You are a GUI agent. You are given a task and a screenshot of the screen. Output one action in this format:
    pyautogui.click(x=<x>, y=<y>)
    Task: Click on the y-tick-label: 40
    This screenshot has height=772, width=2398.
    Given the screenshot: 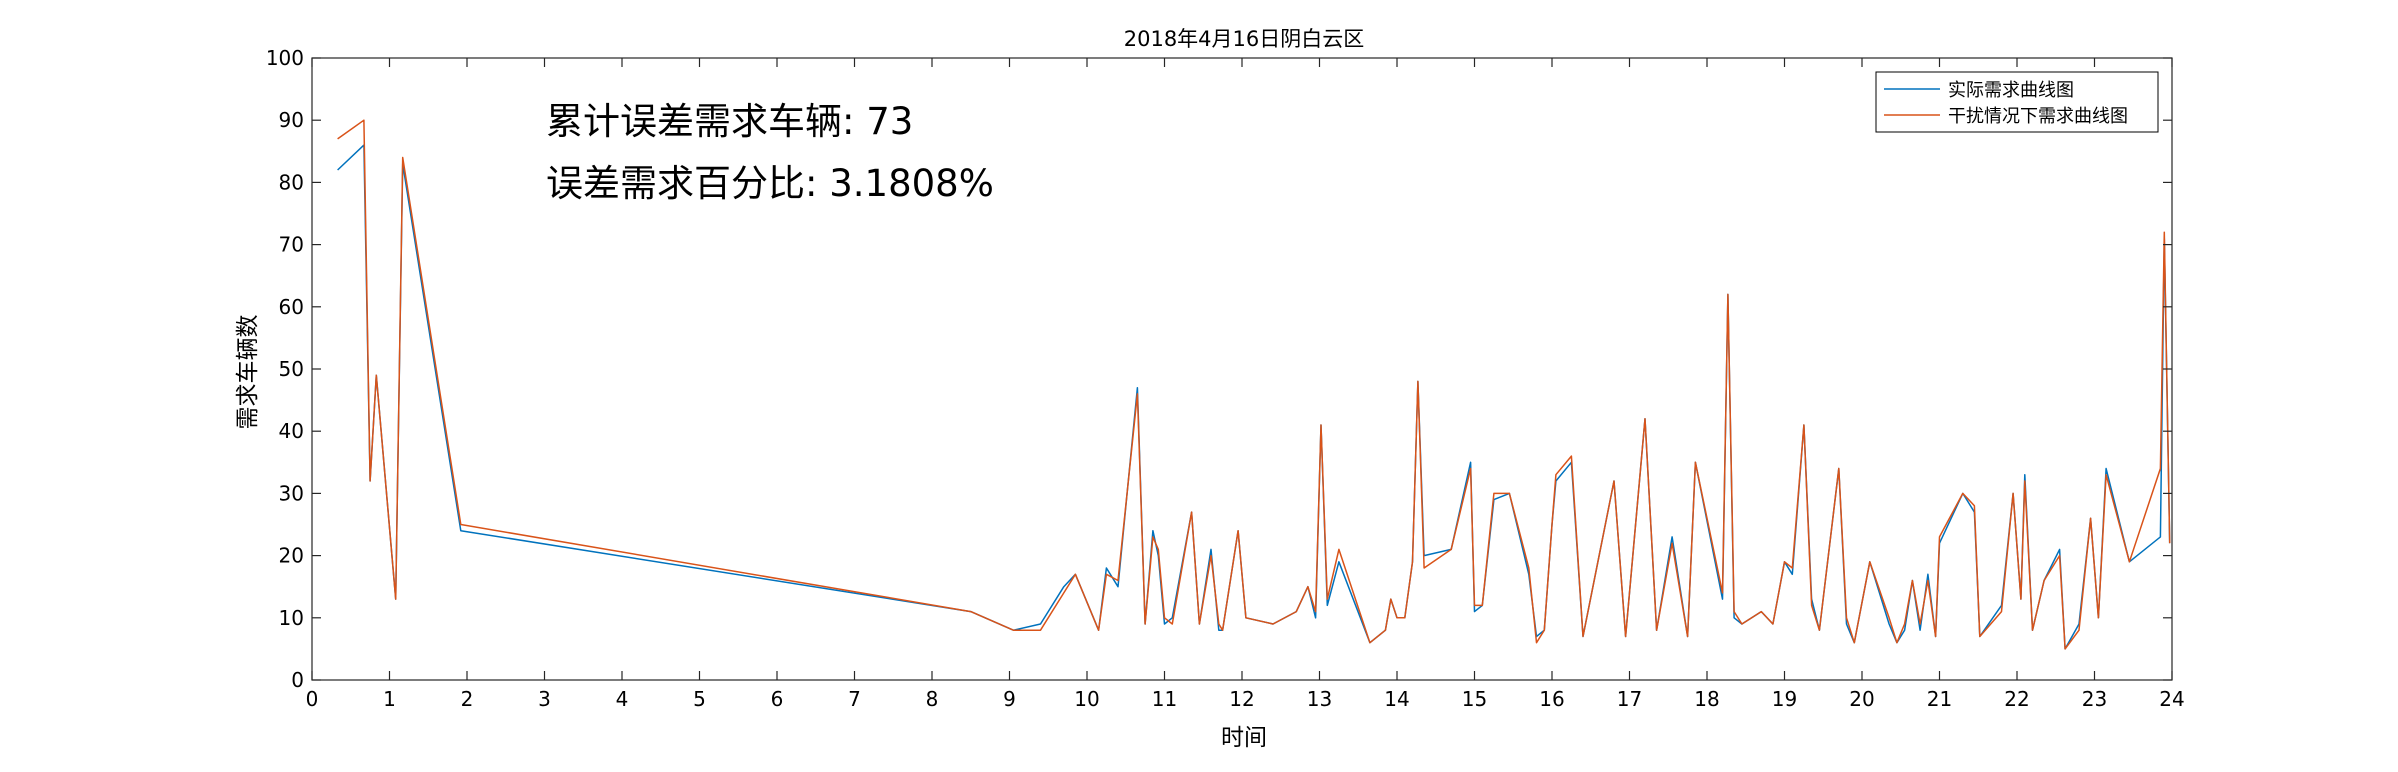 What is the action you would take?
    pyautogui.click(x=291, y=431)
    